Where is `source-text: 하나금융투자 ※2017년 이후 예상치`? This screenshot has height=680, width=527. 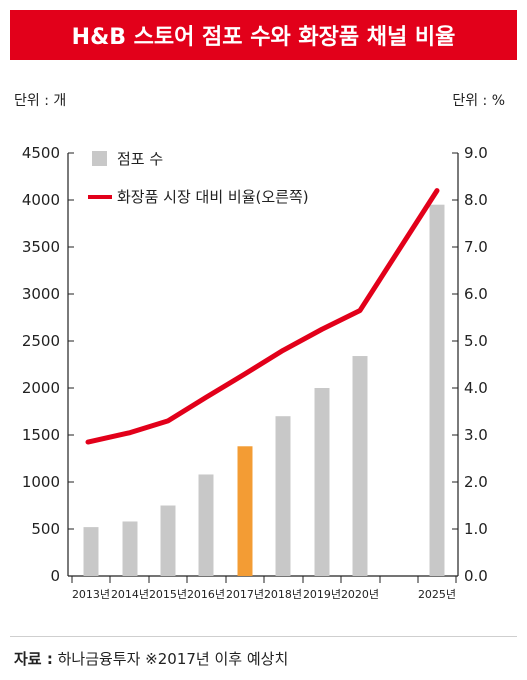
source-text: 하나금융투자 ※2017년 이후 예상치 is located at coordinates (173, 659).